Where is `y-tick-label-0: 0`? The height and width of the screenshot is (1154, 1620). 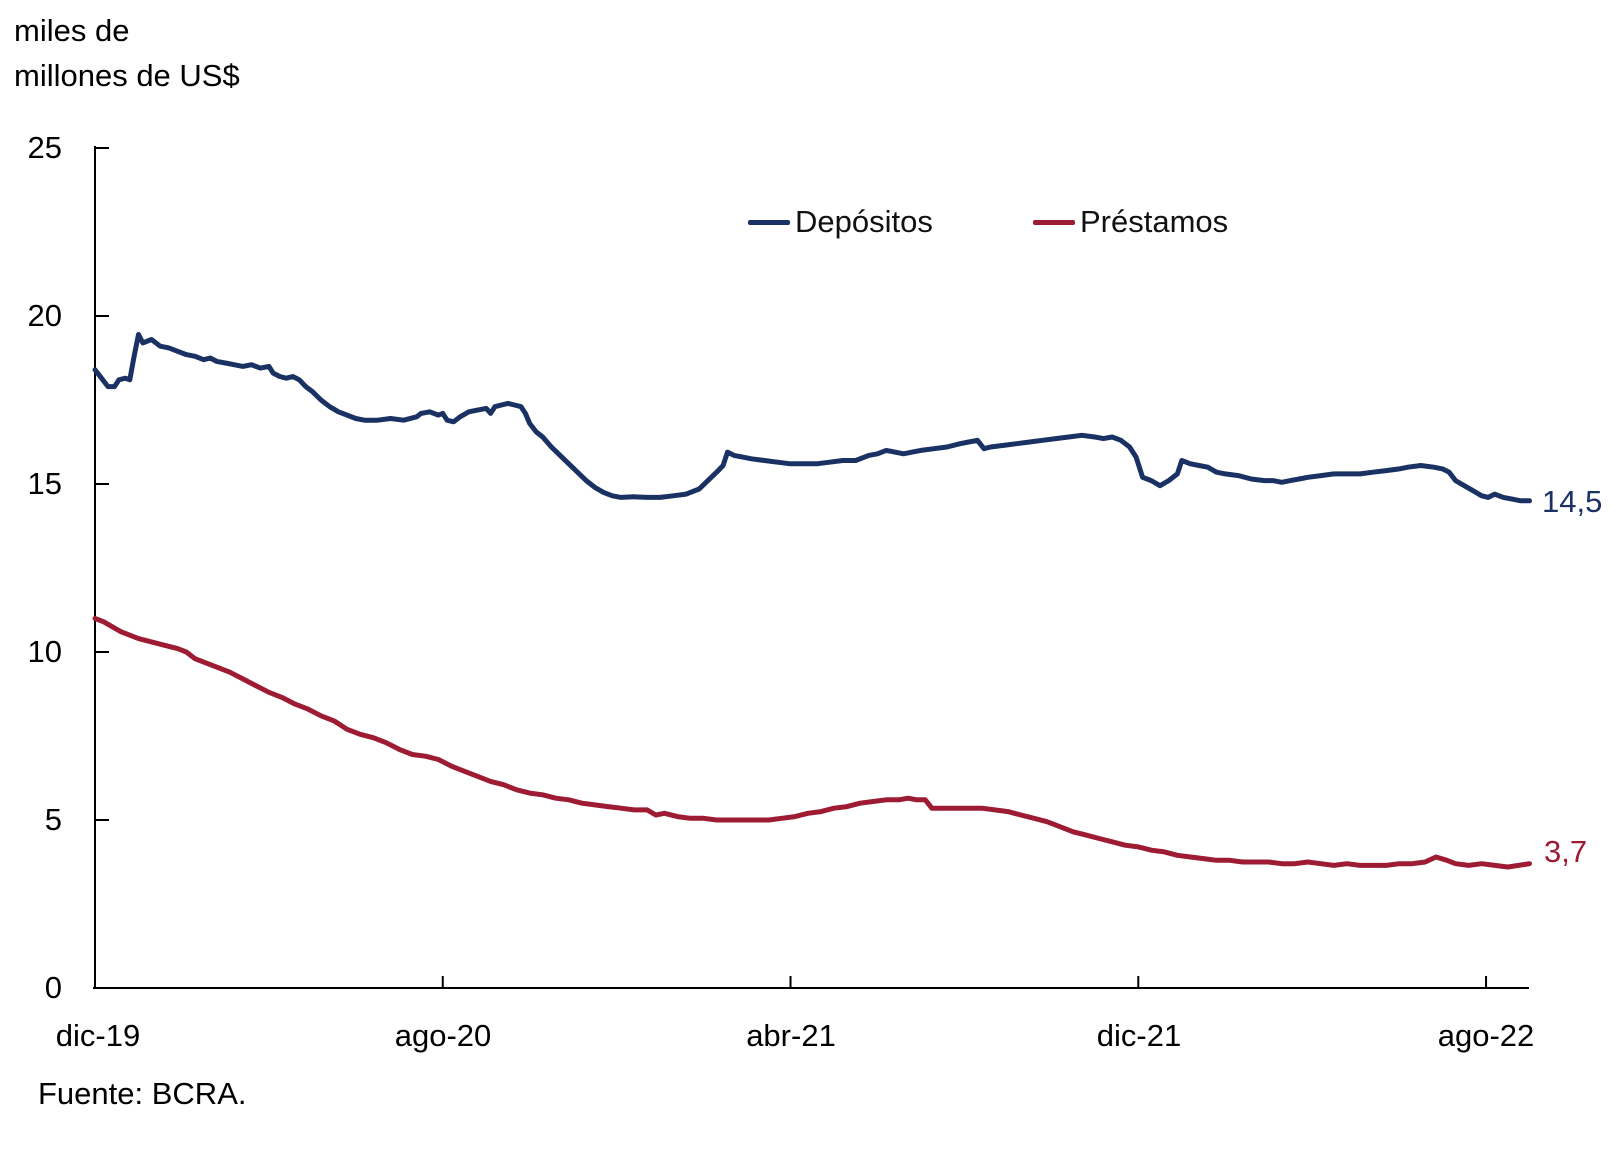 y-tick-label-0: 0 is located at coordinates (53, 987).